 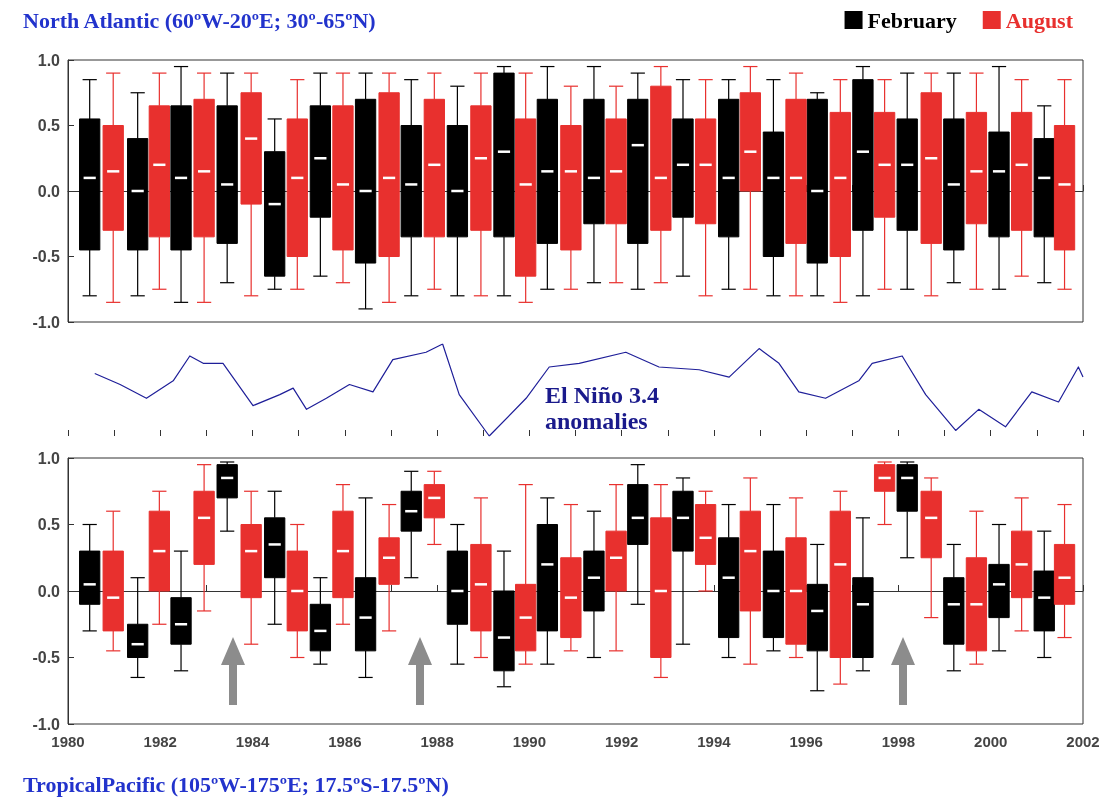 I want to click on x-tick-label: 1990, so click(x=529, y=741).